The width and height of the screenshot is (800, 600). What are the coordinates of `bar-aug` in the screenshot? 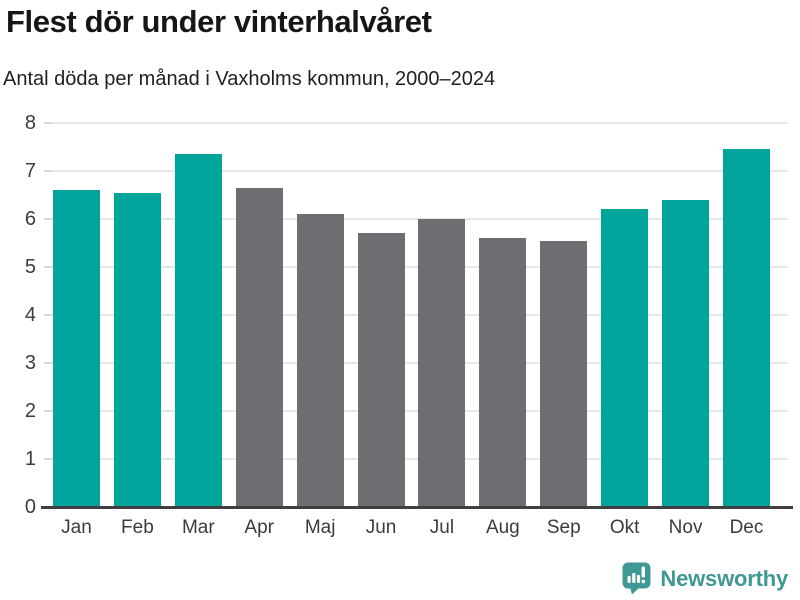 It's located at (503, 372).